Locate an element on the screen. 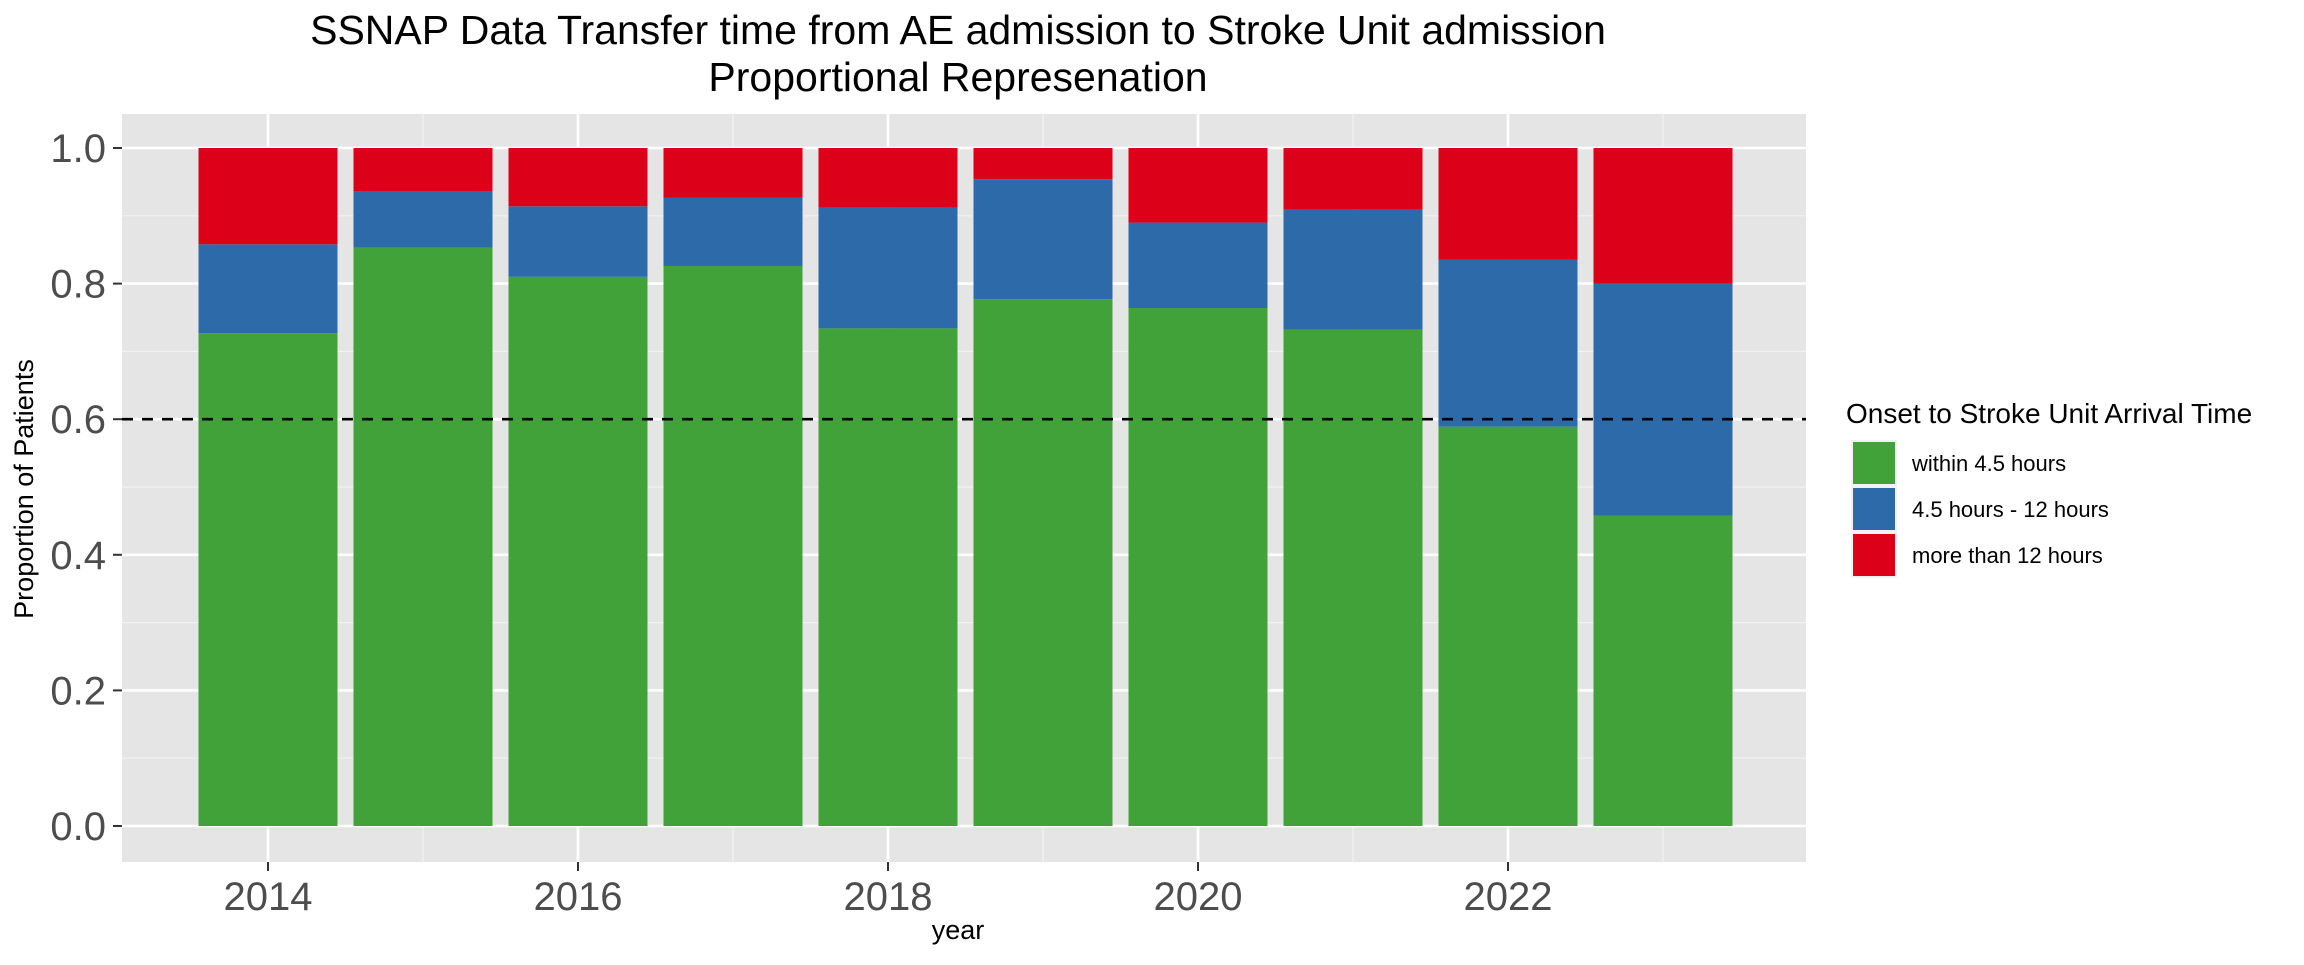 The image size is (2304, 965). x-axis-label: year is located at coordinates (958, 930).